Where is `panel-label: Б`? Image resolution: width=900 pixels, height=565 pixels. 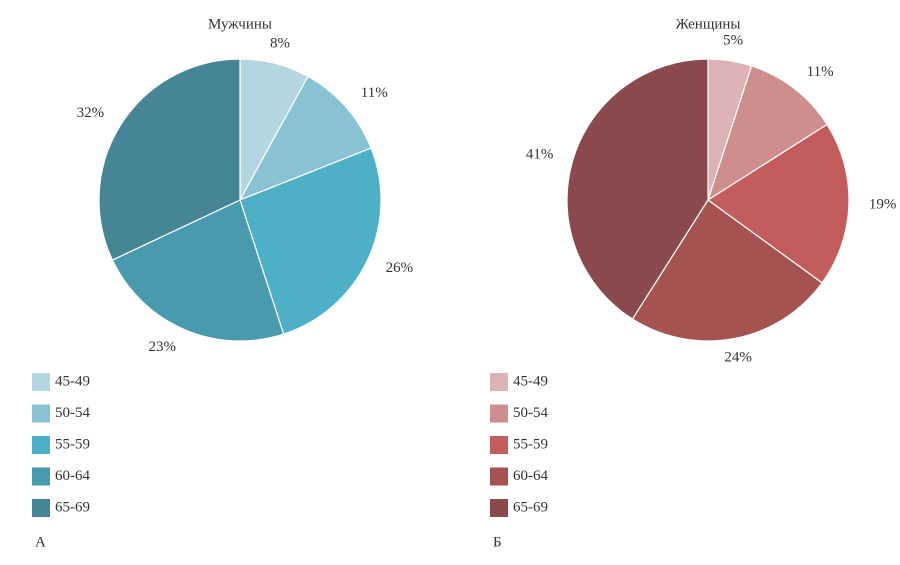 panel-label: Б is located at coordinates (497, 542).